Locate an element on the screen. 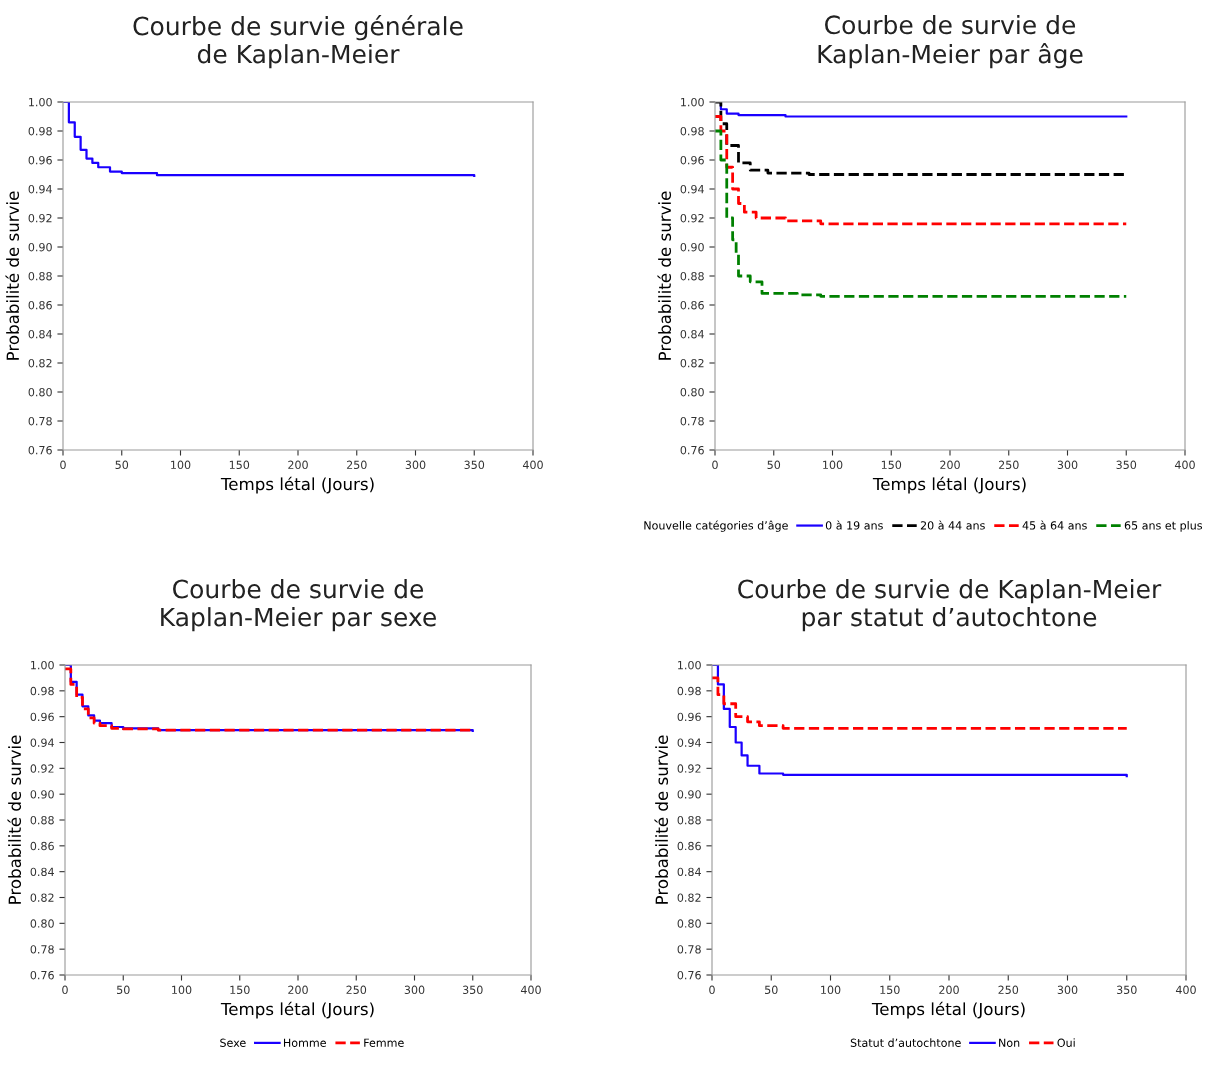  legend-label: Homme is located at coordinates (304, 1042).